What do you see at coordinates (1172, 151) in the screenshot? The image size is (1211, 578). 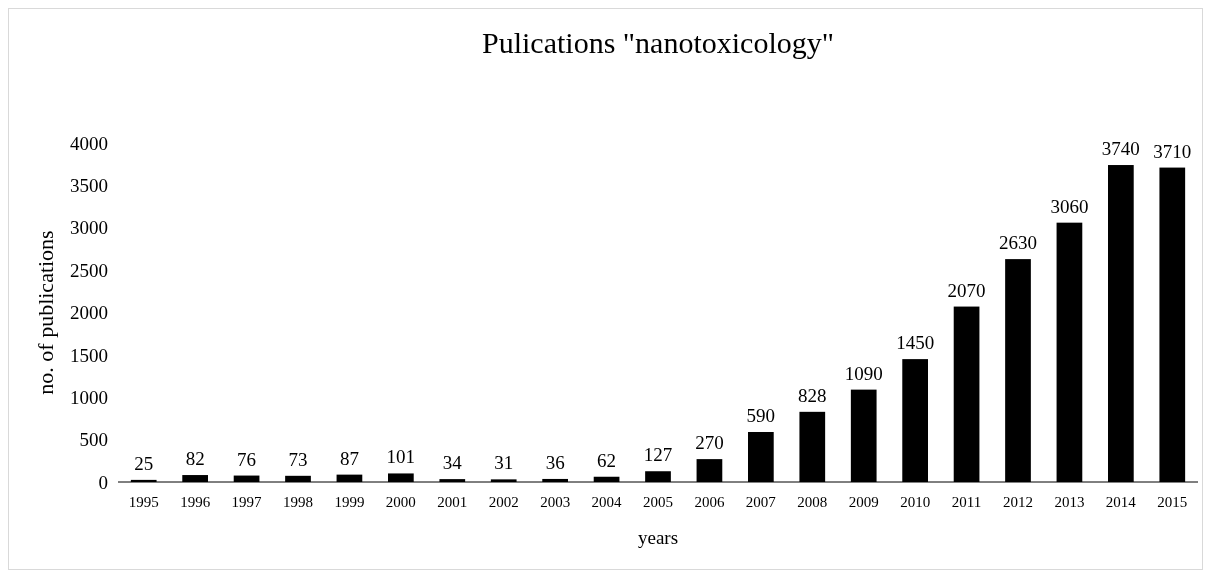 I see `data-label: 3710` at bounding box center [1172, 151].